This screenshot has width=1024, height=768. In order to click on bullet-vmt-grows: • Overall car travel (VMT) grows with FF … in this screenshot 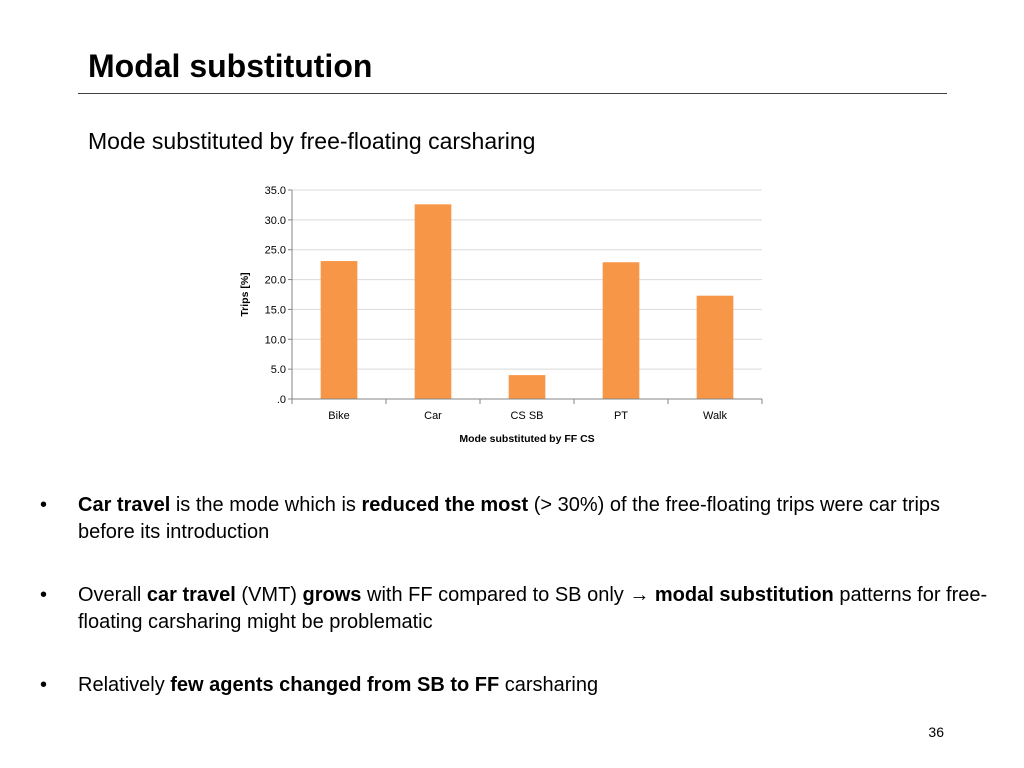, I will do `click(515, 609)`.